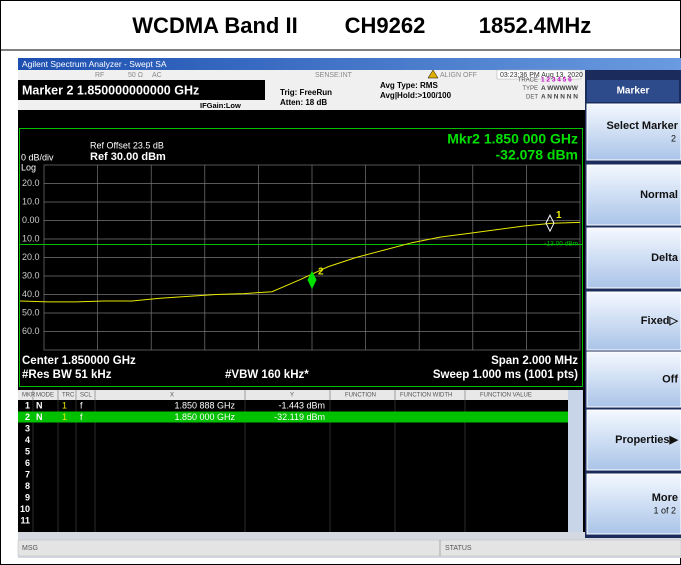 The width and height of the screenshot is (681, 565). What do you see at coordinates (559, 97) in the screenshot?
I see `trace-info-value: A N N N N N` at bounding box center [559, 97].